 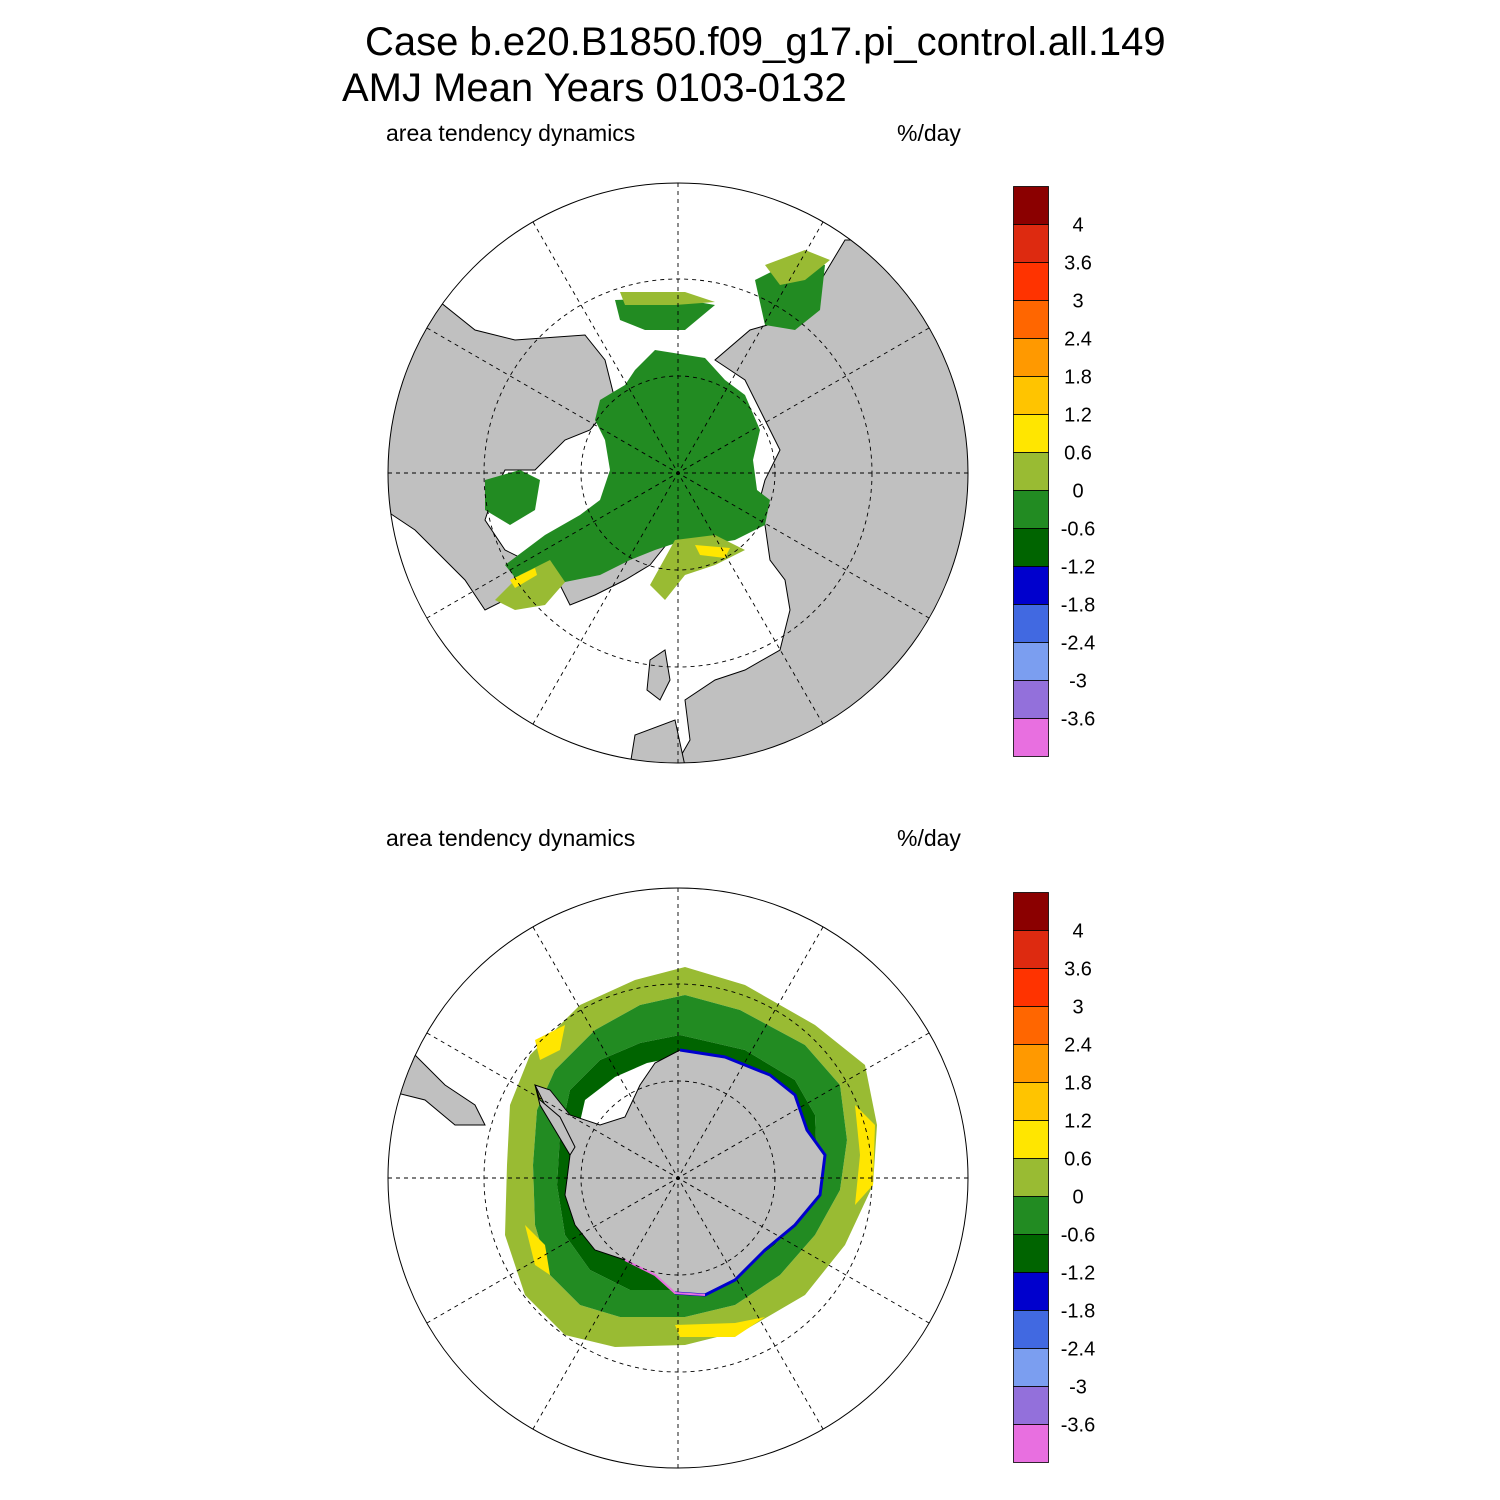 I want to click on south-colorbar-tick-label: 1.8, so click(x=1078, y=1084).